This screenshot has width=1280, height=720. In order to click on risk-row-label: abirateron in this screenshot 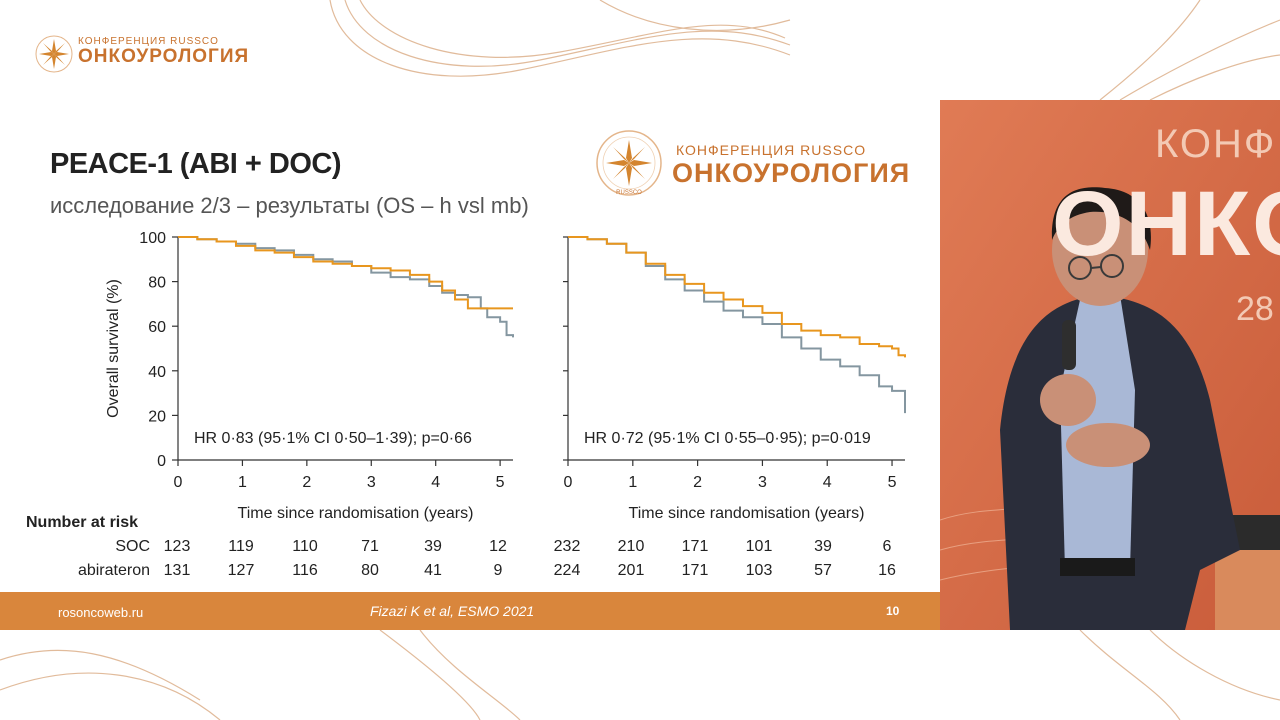, I will do `click(113, 570)`.